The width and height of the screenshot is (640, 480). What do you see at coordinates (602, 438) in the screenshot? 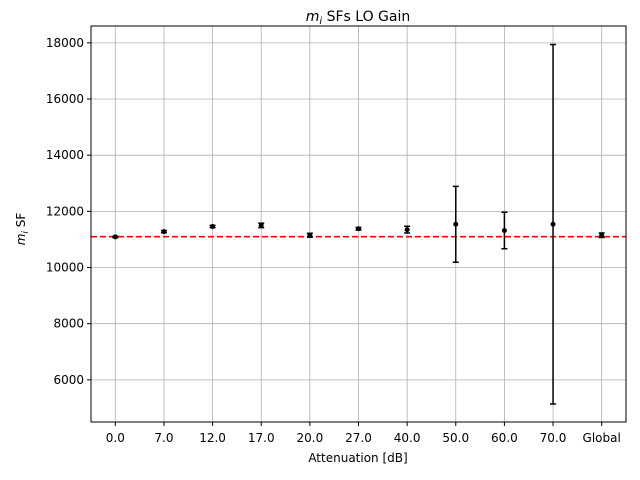
I see `x-tick-label: Global` at bounding box center [602, 438].